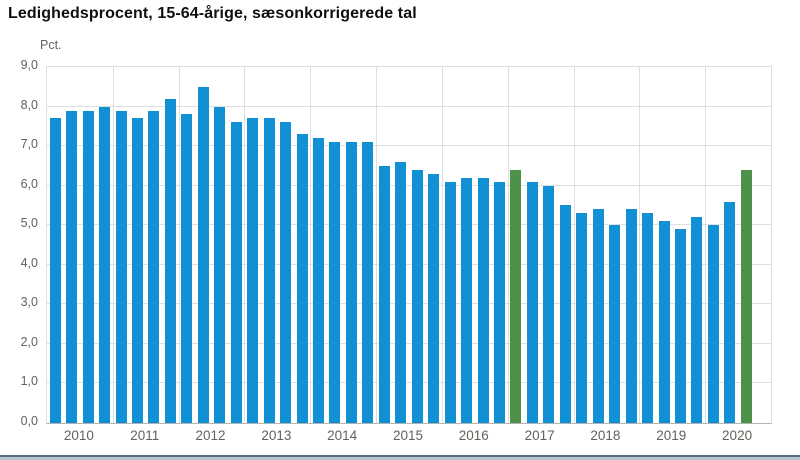 The height and width of the screenshot is (460, 800). Describe the element at coordinates (19, 243) in the screenshot. I see `y-axis: 0,0 1,0 2,0 3,0 4,0 5,0 6,0 7,0 8,0 9,0` at that location.